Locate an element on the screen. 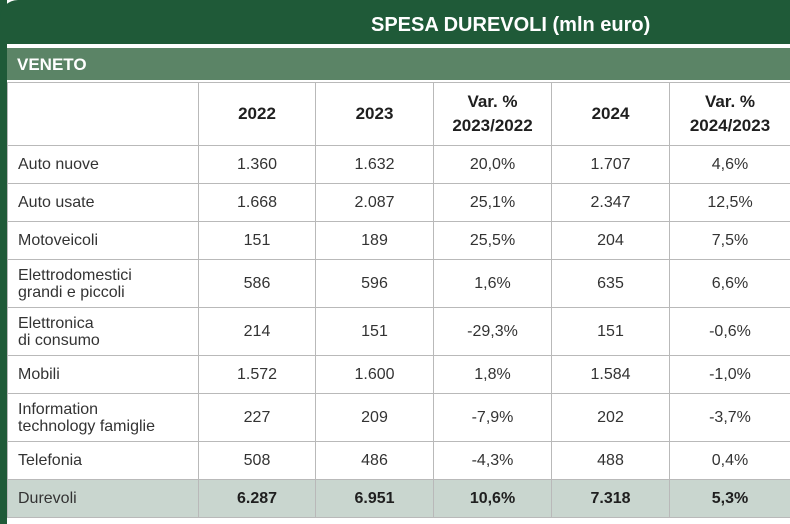  table-row: Telefonia 508 486 -4,3% 488 0,4% is located at coordinates (398, 460).